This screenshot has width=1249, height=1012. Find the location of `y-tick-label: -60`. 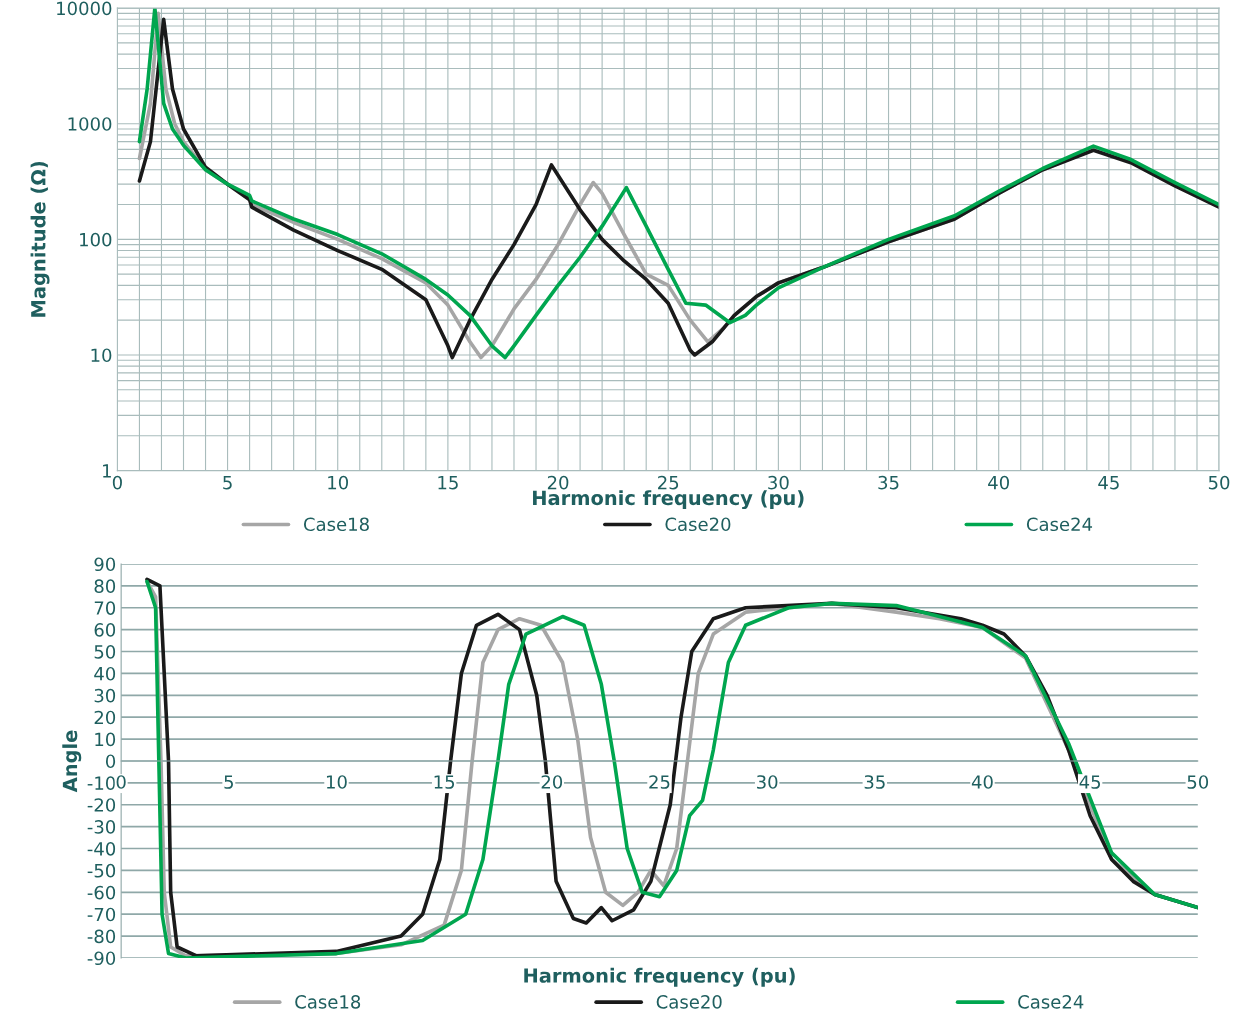

y-tick-label: -60 is located at coordinates (101, 892).